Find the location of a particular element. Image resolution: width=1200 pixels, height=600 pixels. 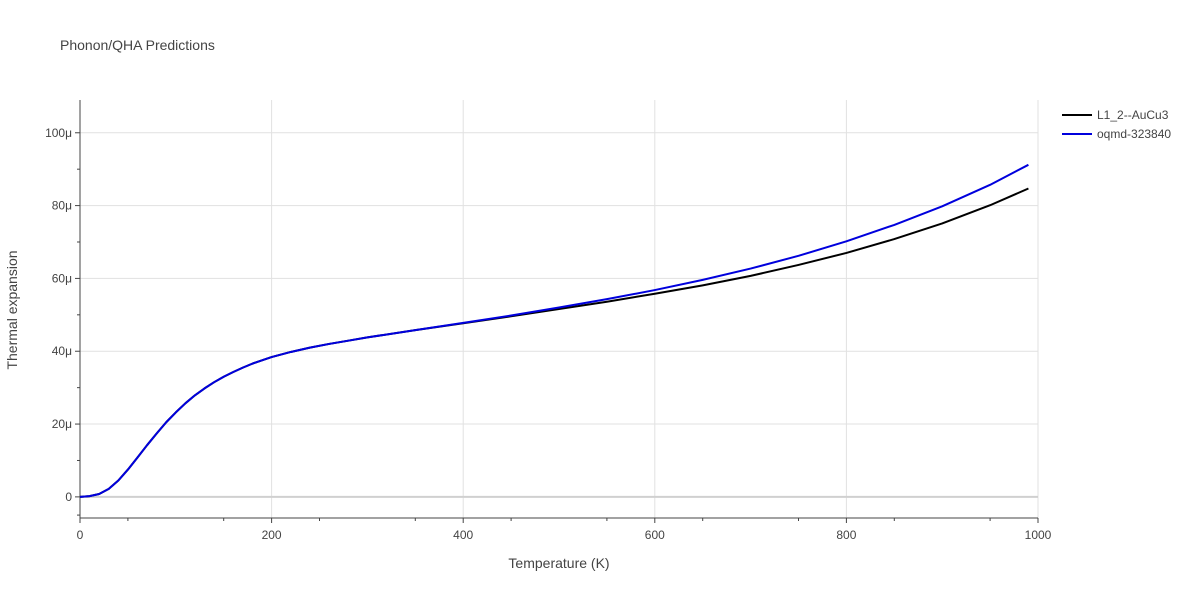

x-tick-label: 800 is located at coordinates (846, 535).